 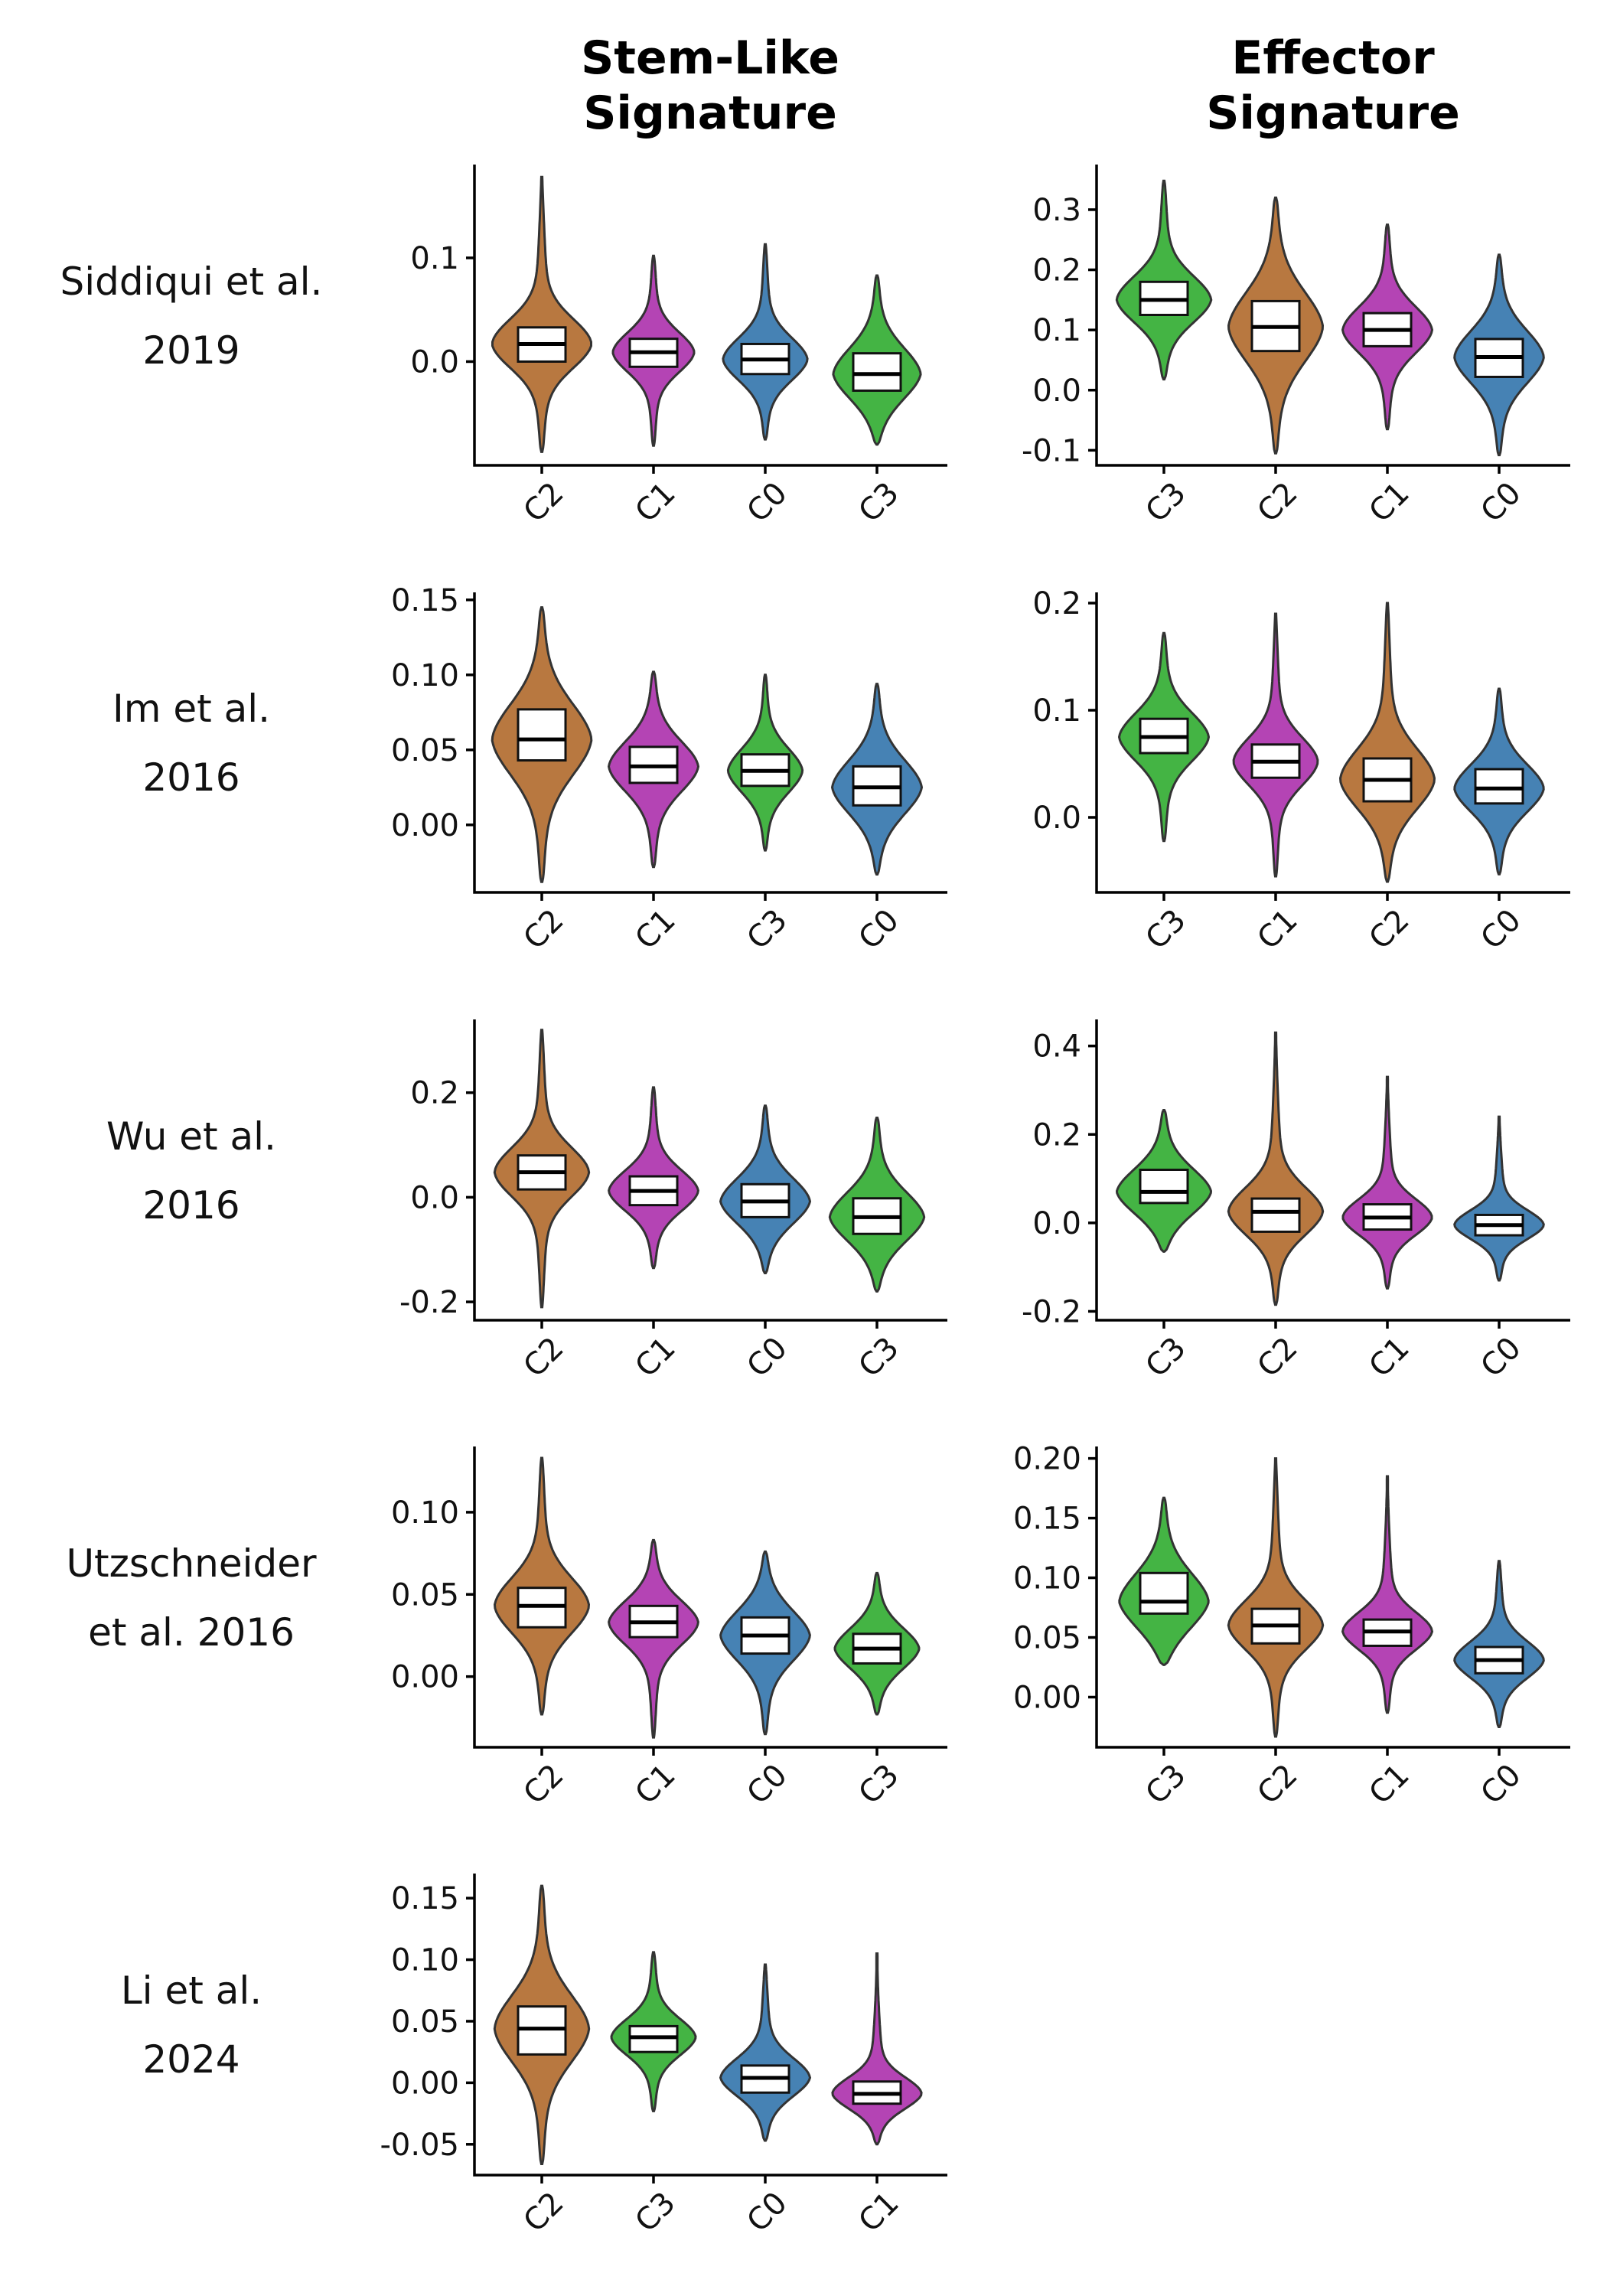 What do you see at coordinates (1056, 210) in the screenshot?
I see `y-tick-label: 0.3` at bounding box center [1056, 210].